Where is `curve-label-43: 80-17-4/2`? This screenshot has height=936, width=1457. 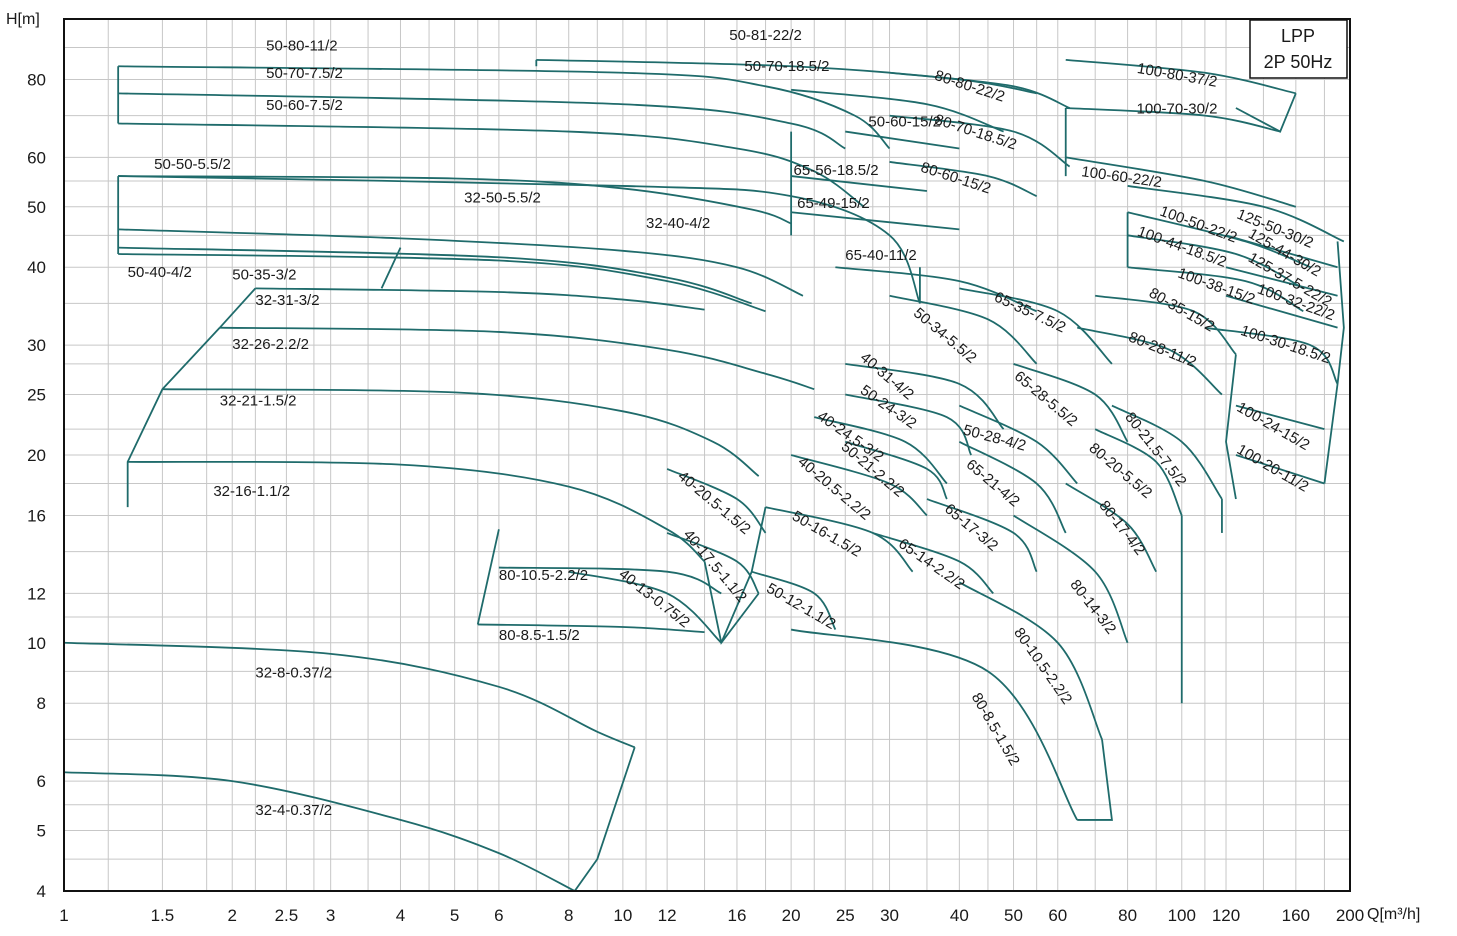 curve-label-43: 80-17-4/2 is located at coordinates (1121, 527).